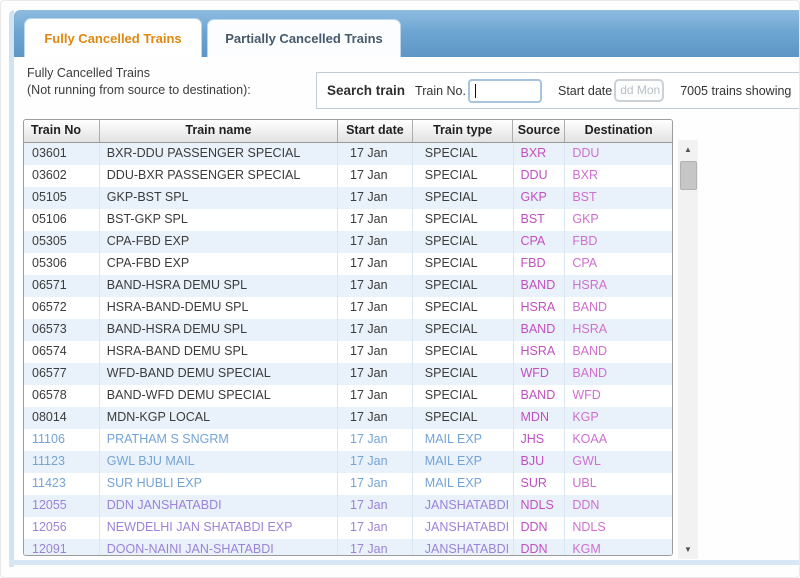 The height and width of the screenshot is (578, 800). Describe the element at coordinates (219, 286) in the screenshot. I see `cell-train-name: BAND-HSRA DEMU SPL` at that location.